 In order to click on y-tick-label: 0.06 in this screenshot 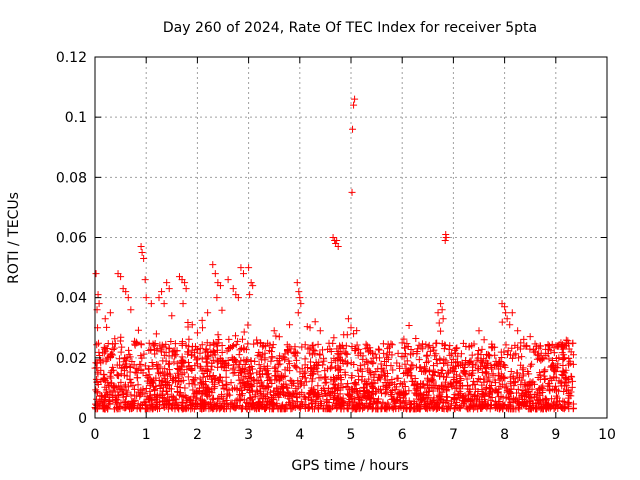, I will do `click(71, 239)`.